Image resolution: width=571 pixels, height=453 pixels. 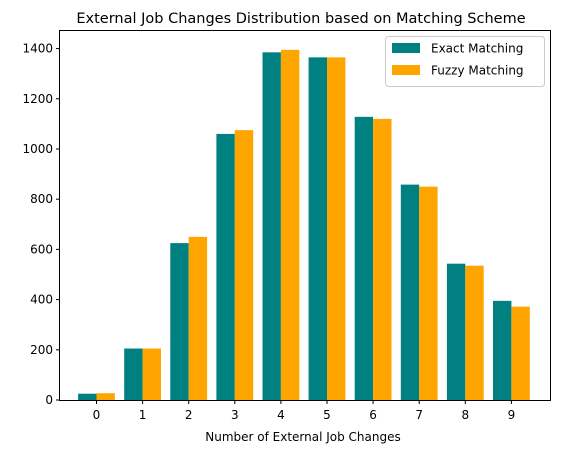 I want to click on y-tick-label: 400, so click(x=41, y=300).